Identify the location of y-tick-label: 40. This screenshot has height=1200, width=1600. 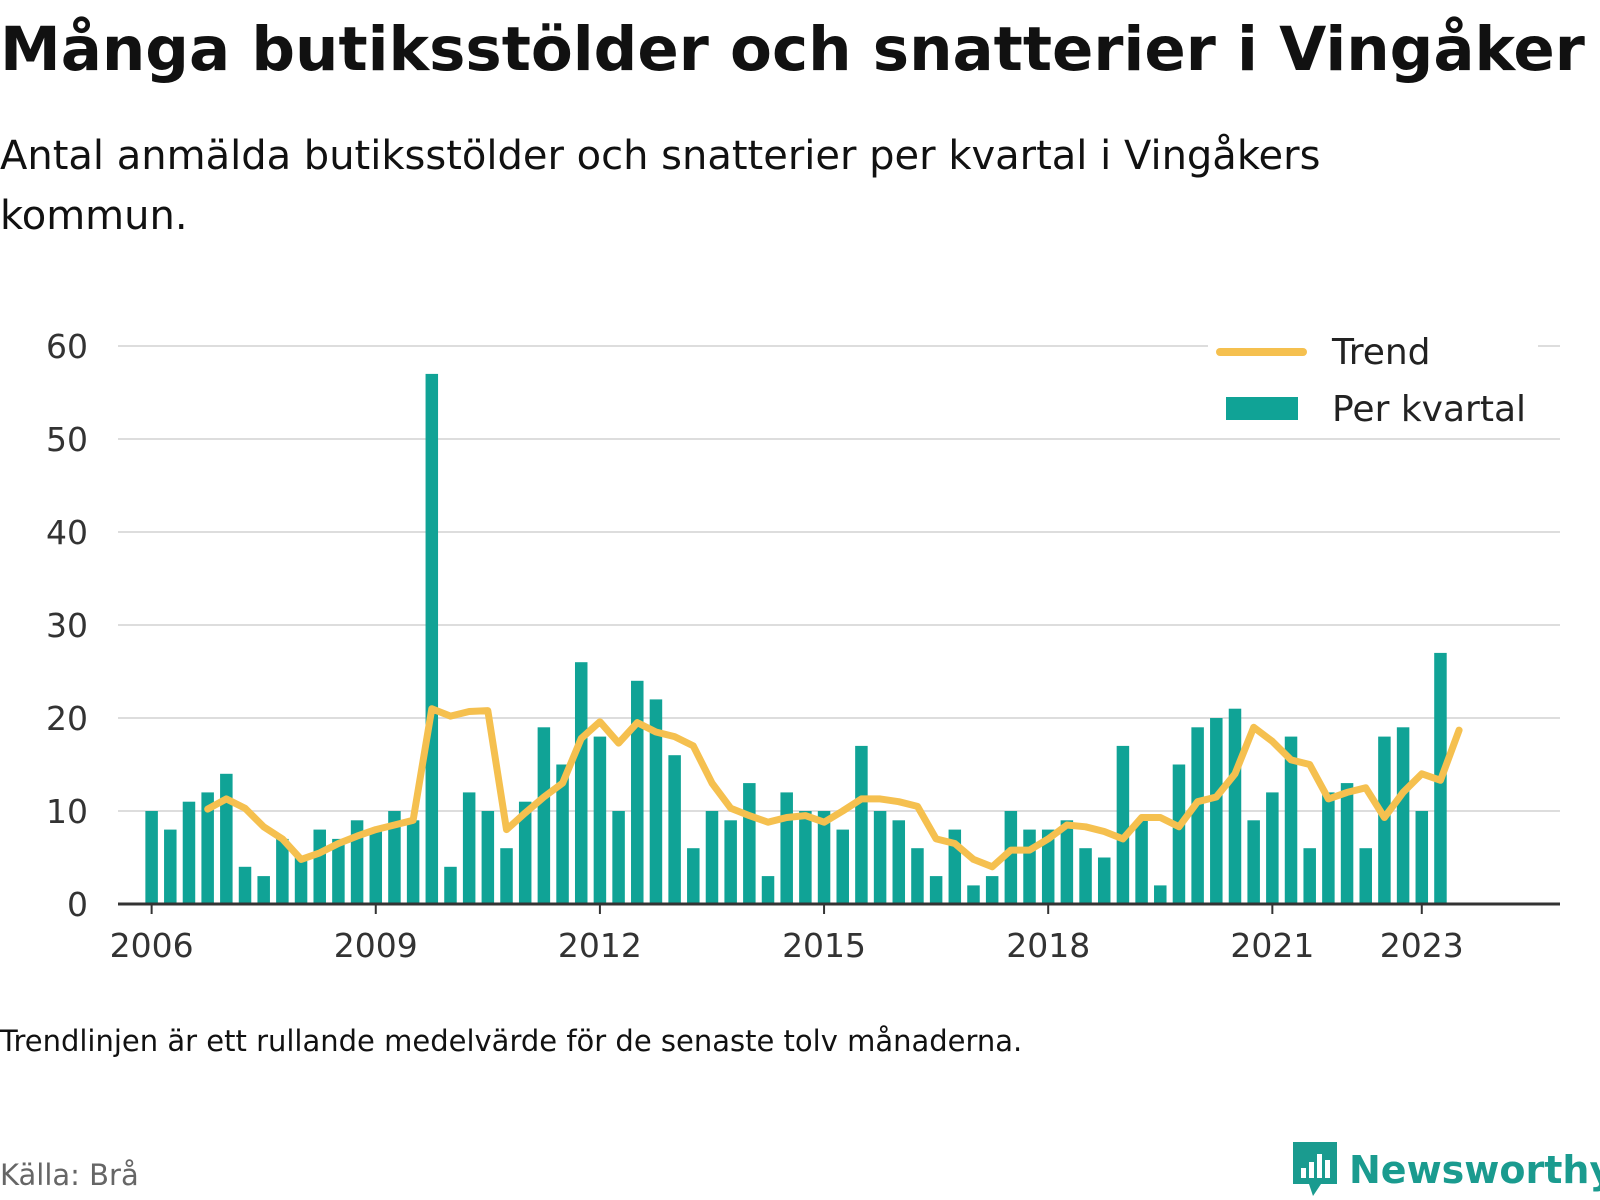
(67, 532).